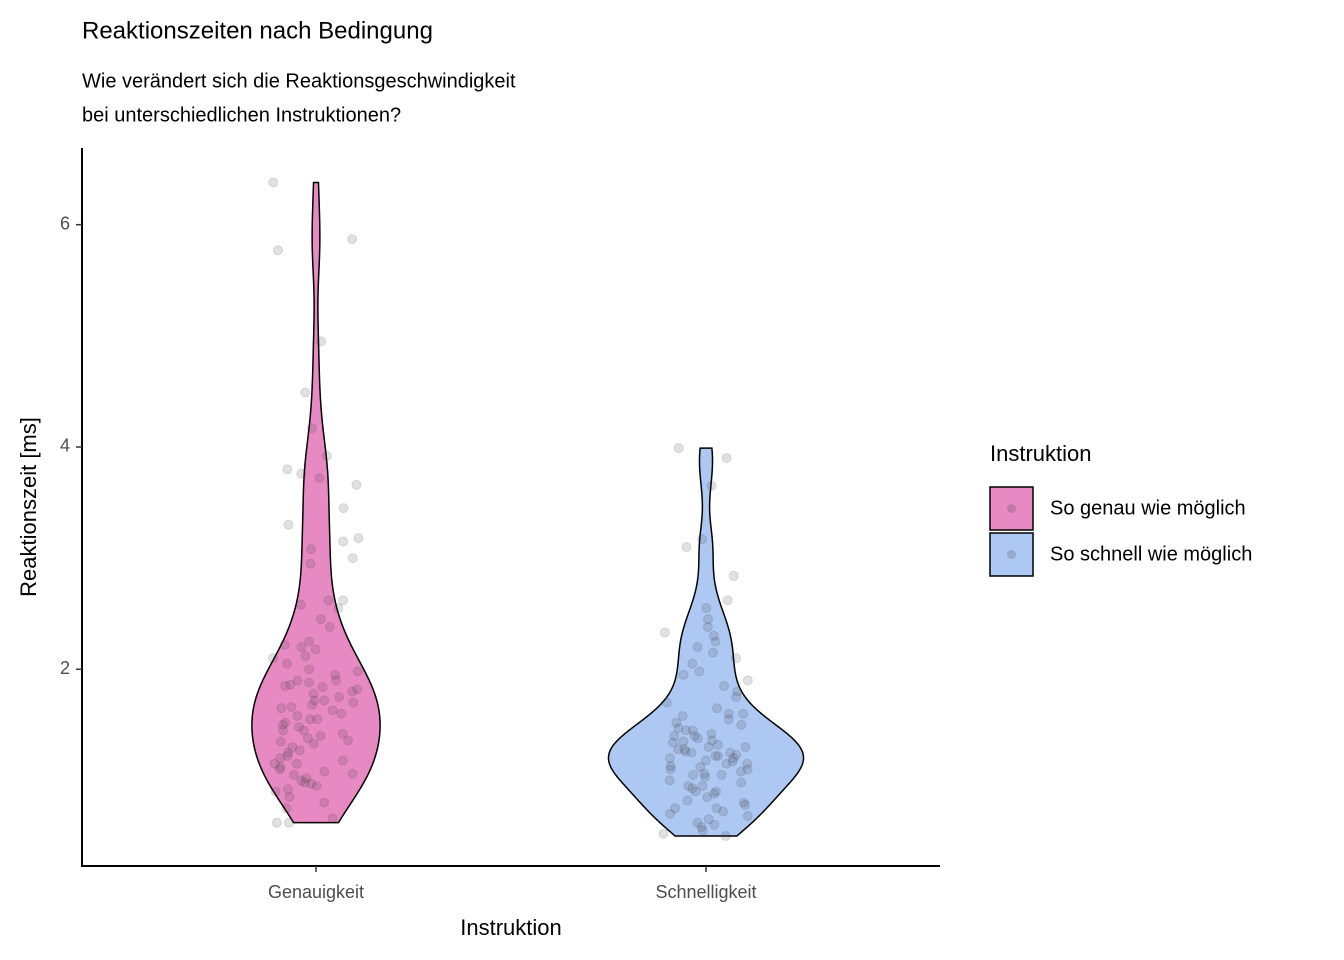 This screenshot has height=960, width=1344. Describe the element at coordinates (65, 446) in the screenshot. I see `y-tick-label: 4` at that location.